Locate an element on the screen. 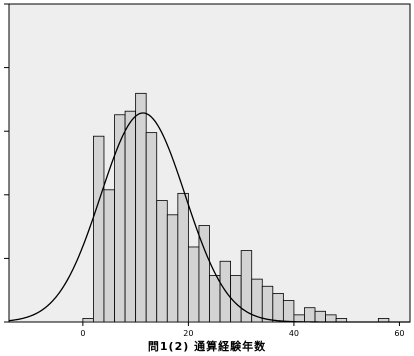 The width and height of the screenshot is (414, 356). x-tick-label: 60 is located at coordinates (399, 333).